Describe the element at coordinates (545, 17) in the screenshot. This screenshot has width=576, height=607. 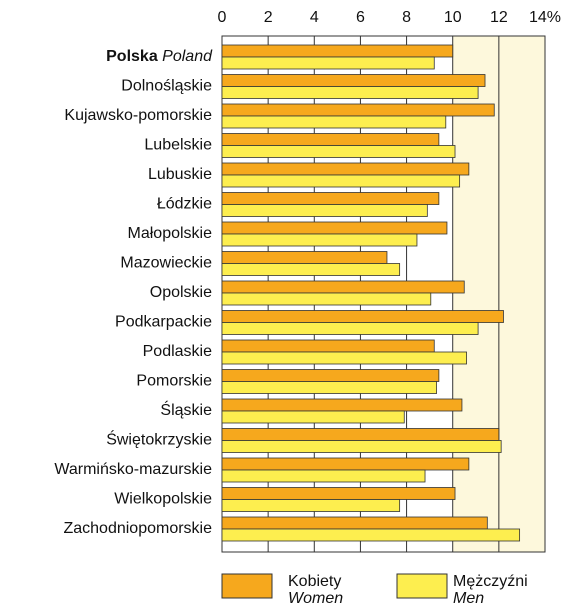
I see `x-tick-label: 14%` at that location.